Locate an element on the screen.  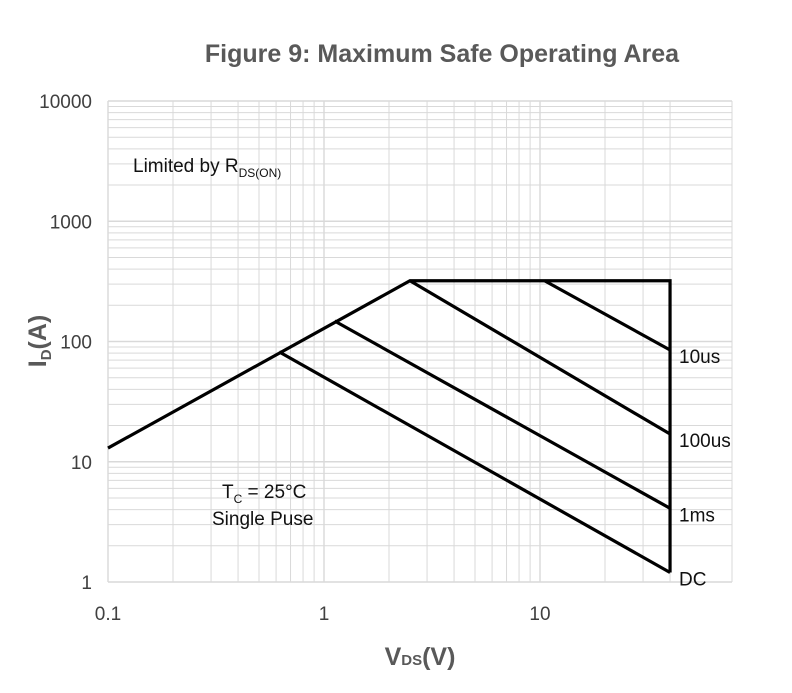
series-label-100us: 100us is located at coordinates (705, 441).